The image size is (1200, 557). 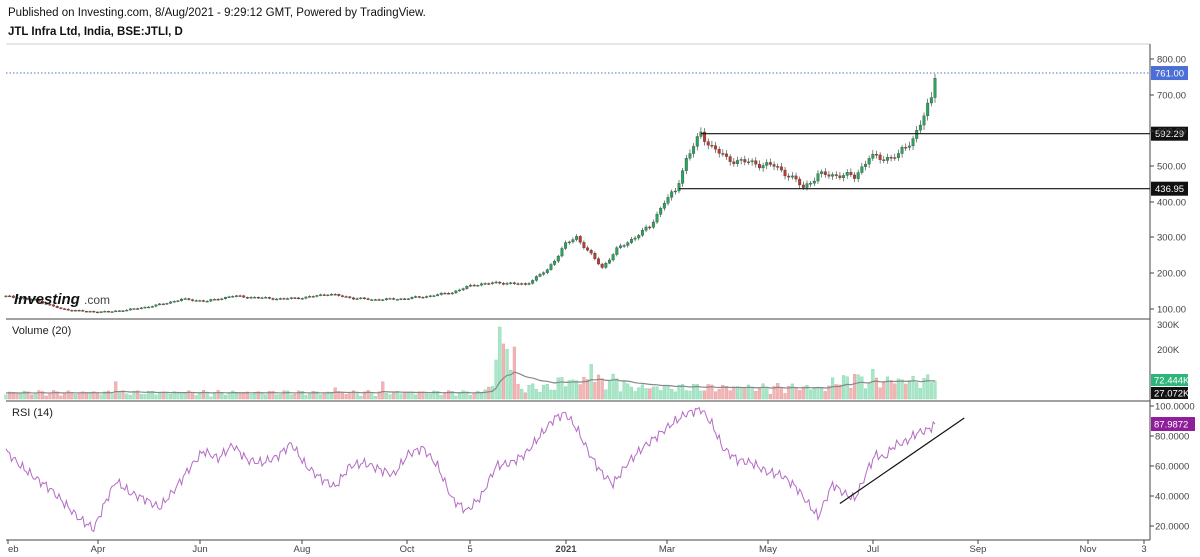 I want to click on volume-panel, so click(x=470, y=363).